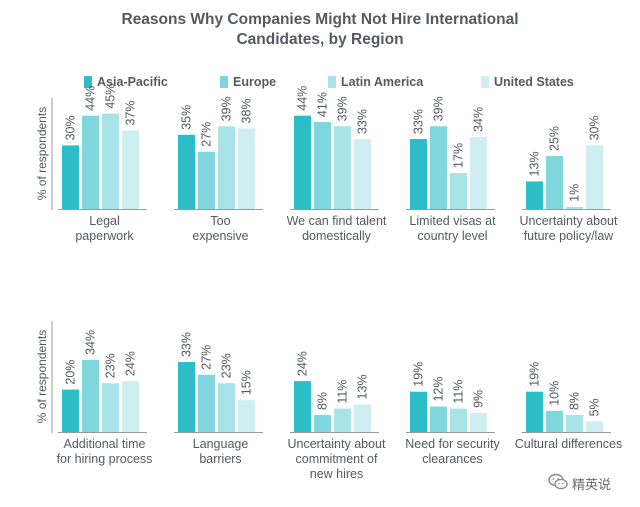 The height and width of the screenshot is (507, 640). What do you see at coordinates (337, 444) in the screenshot?
I see `category-label-uncertainty-about-commitment-of-new-hires-line-1: Uncertainty about` at bounding box center [337, 444].